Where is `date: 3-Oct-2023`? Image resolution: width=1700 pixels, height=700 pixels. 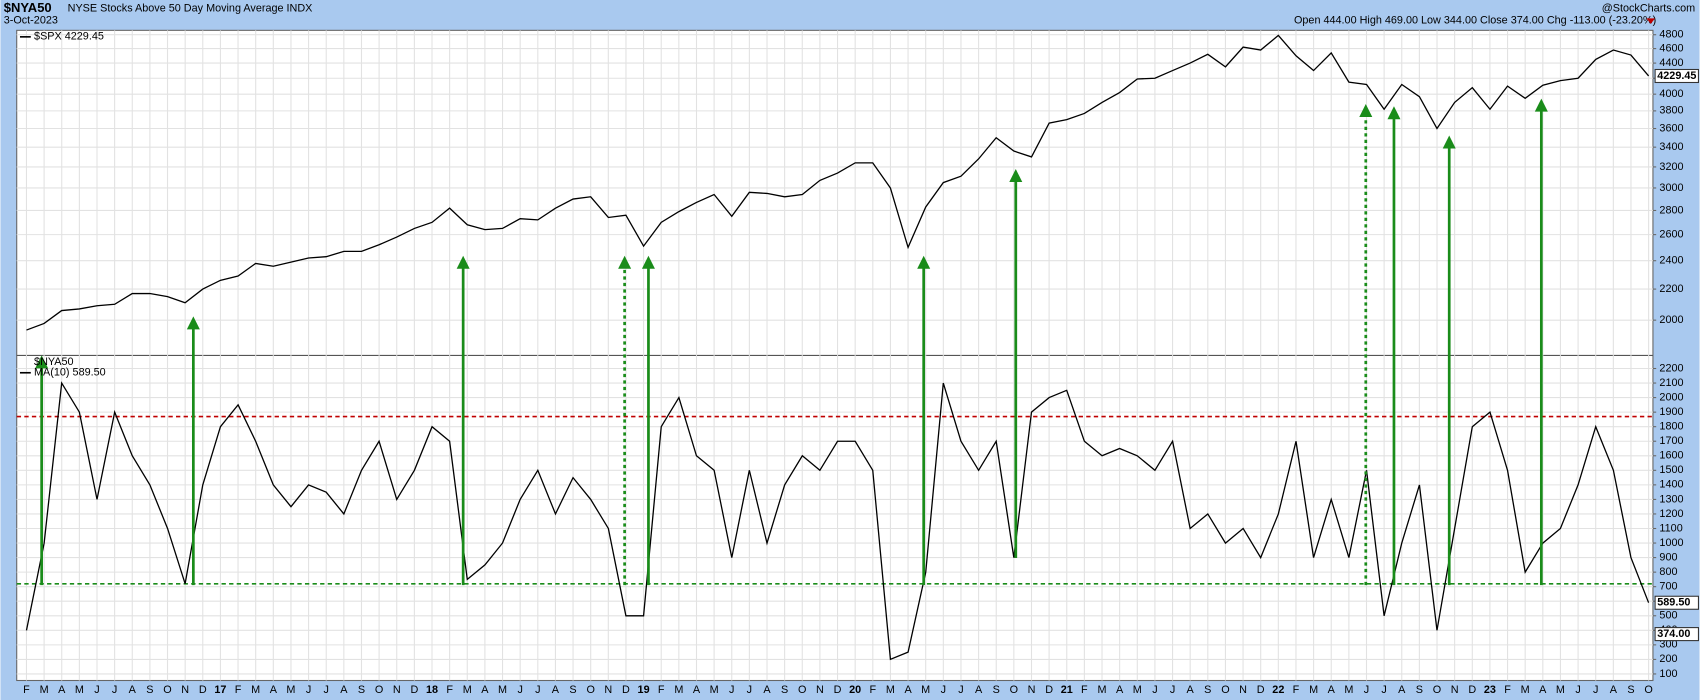
date: 3-Oct-2023 is located at coordinates (31, 20).